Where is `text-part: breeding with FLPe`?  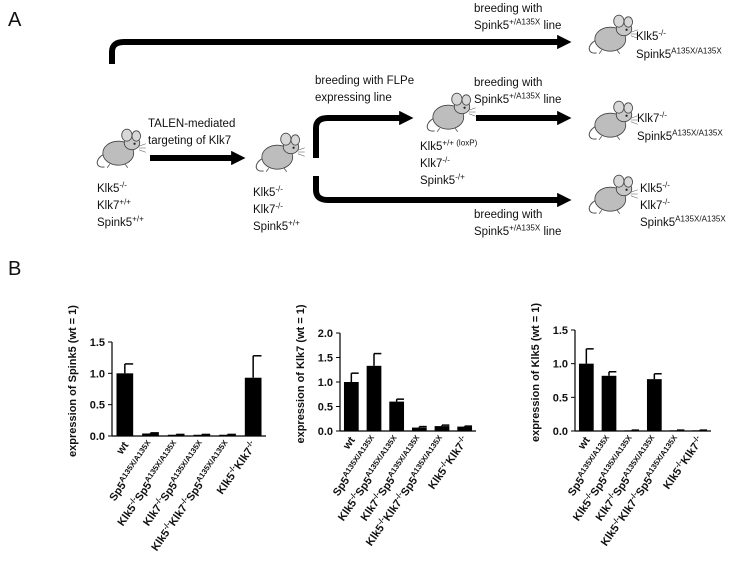
text-part: breeding with FLPe is located at coordinates (364, 81).